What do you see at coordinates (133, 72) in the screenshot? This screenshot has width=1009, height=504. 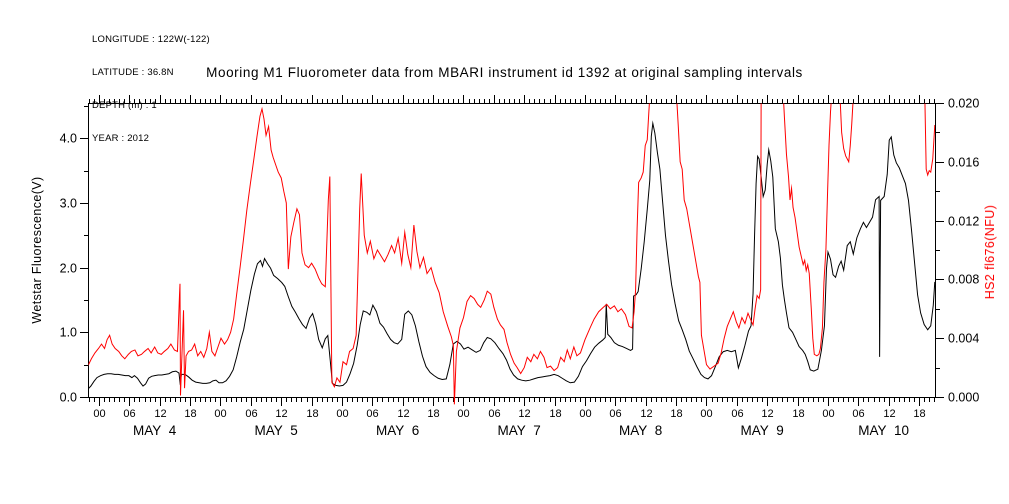 I see `info-line-latitude: LATITUDE : 36.8N` at bounding box center [133, 72].